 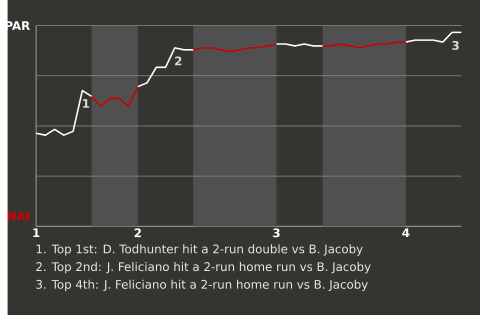 I want to click on x-tick-label: 1, so click(x=36, y=233).